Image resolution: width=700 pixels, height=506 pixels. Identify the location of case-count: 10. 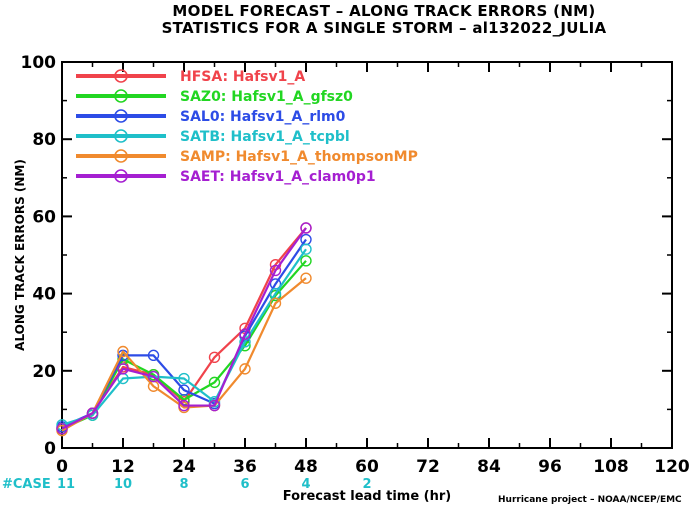
(123, 484).